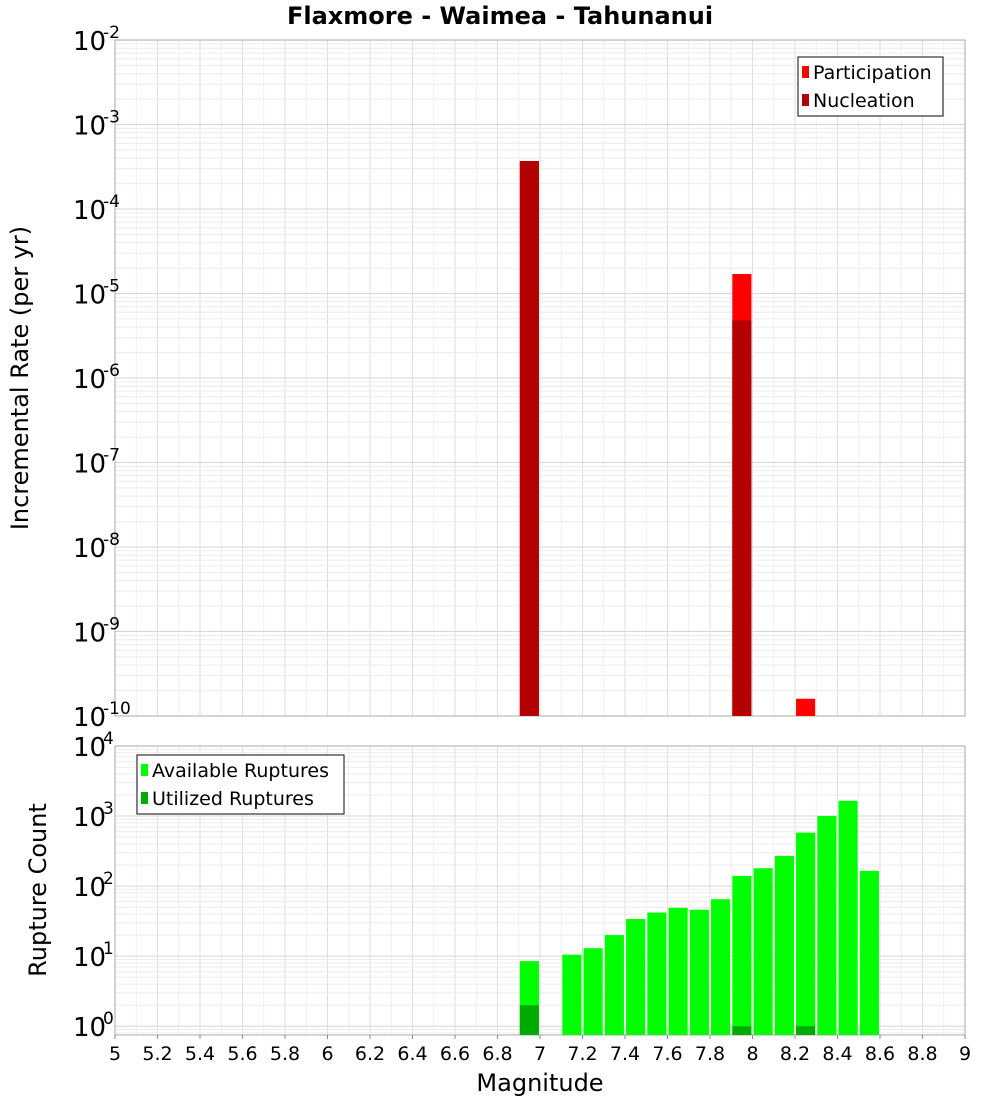 The image size is (1000, 1100). I want to click on x-tick-label: 7.4, so click(625, 1054).